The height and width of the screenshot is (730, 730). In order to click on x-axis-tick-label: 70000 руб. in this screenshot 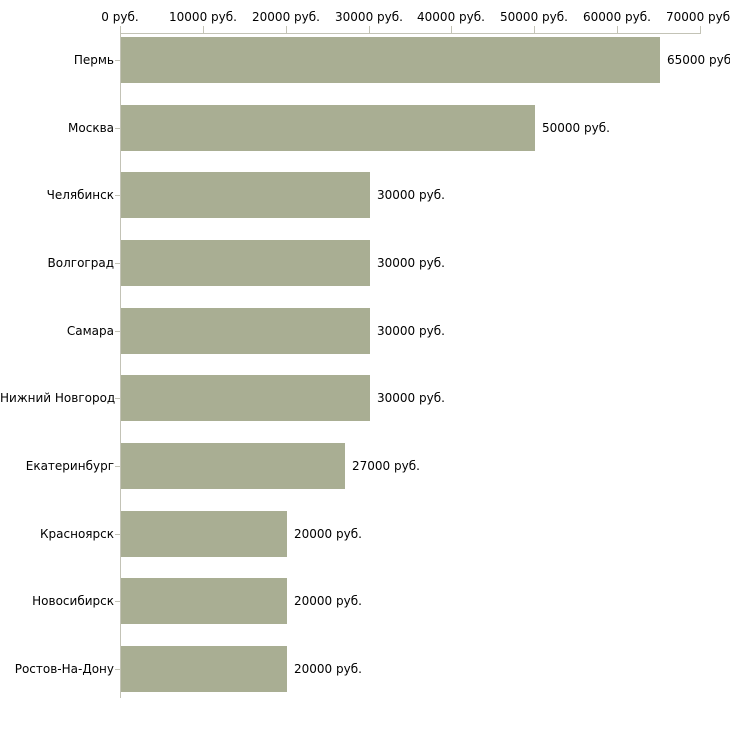, I will do `click(698, 17)`.